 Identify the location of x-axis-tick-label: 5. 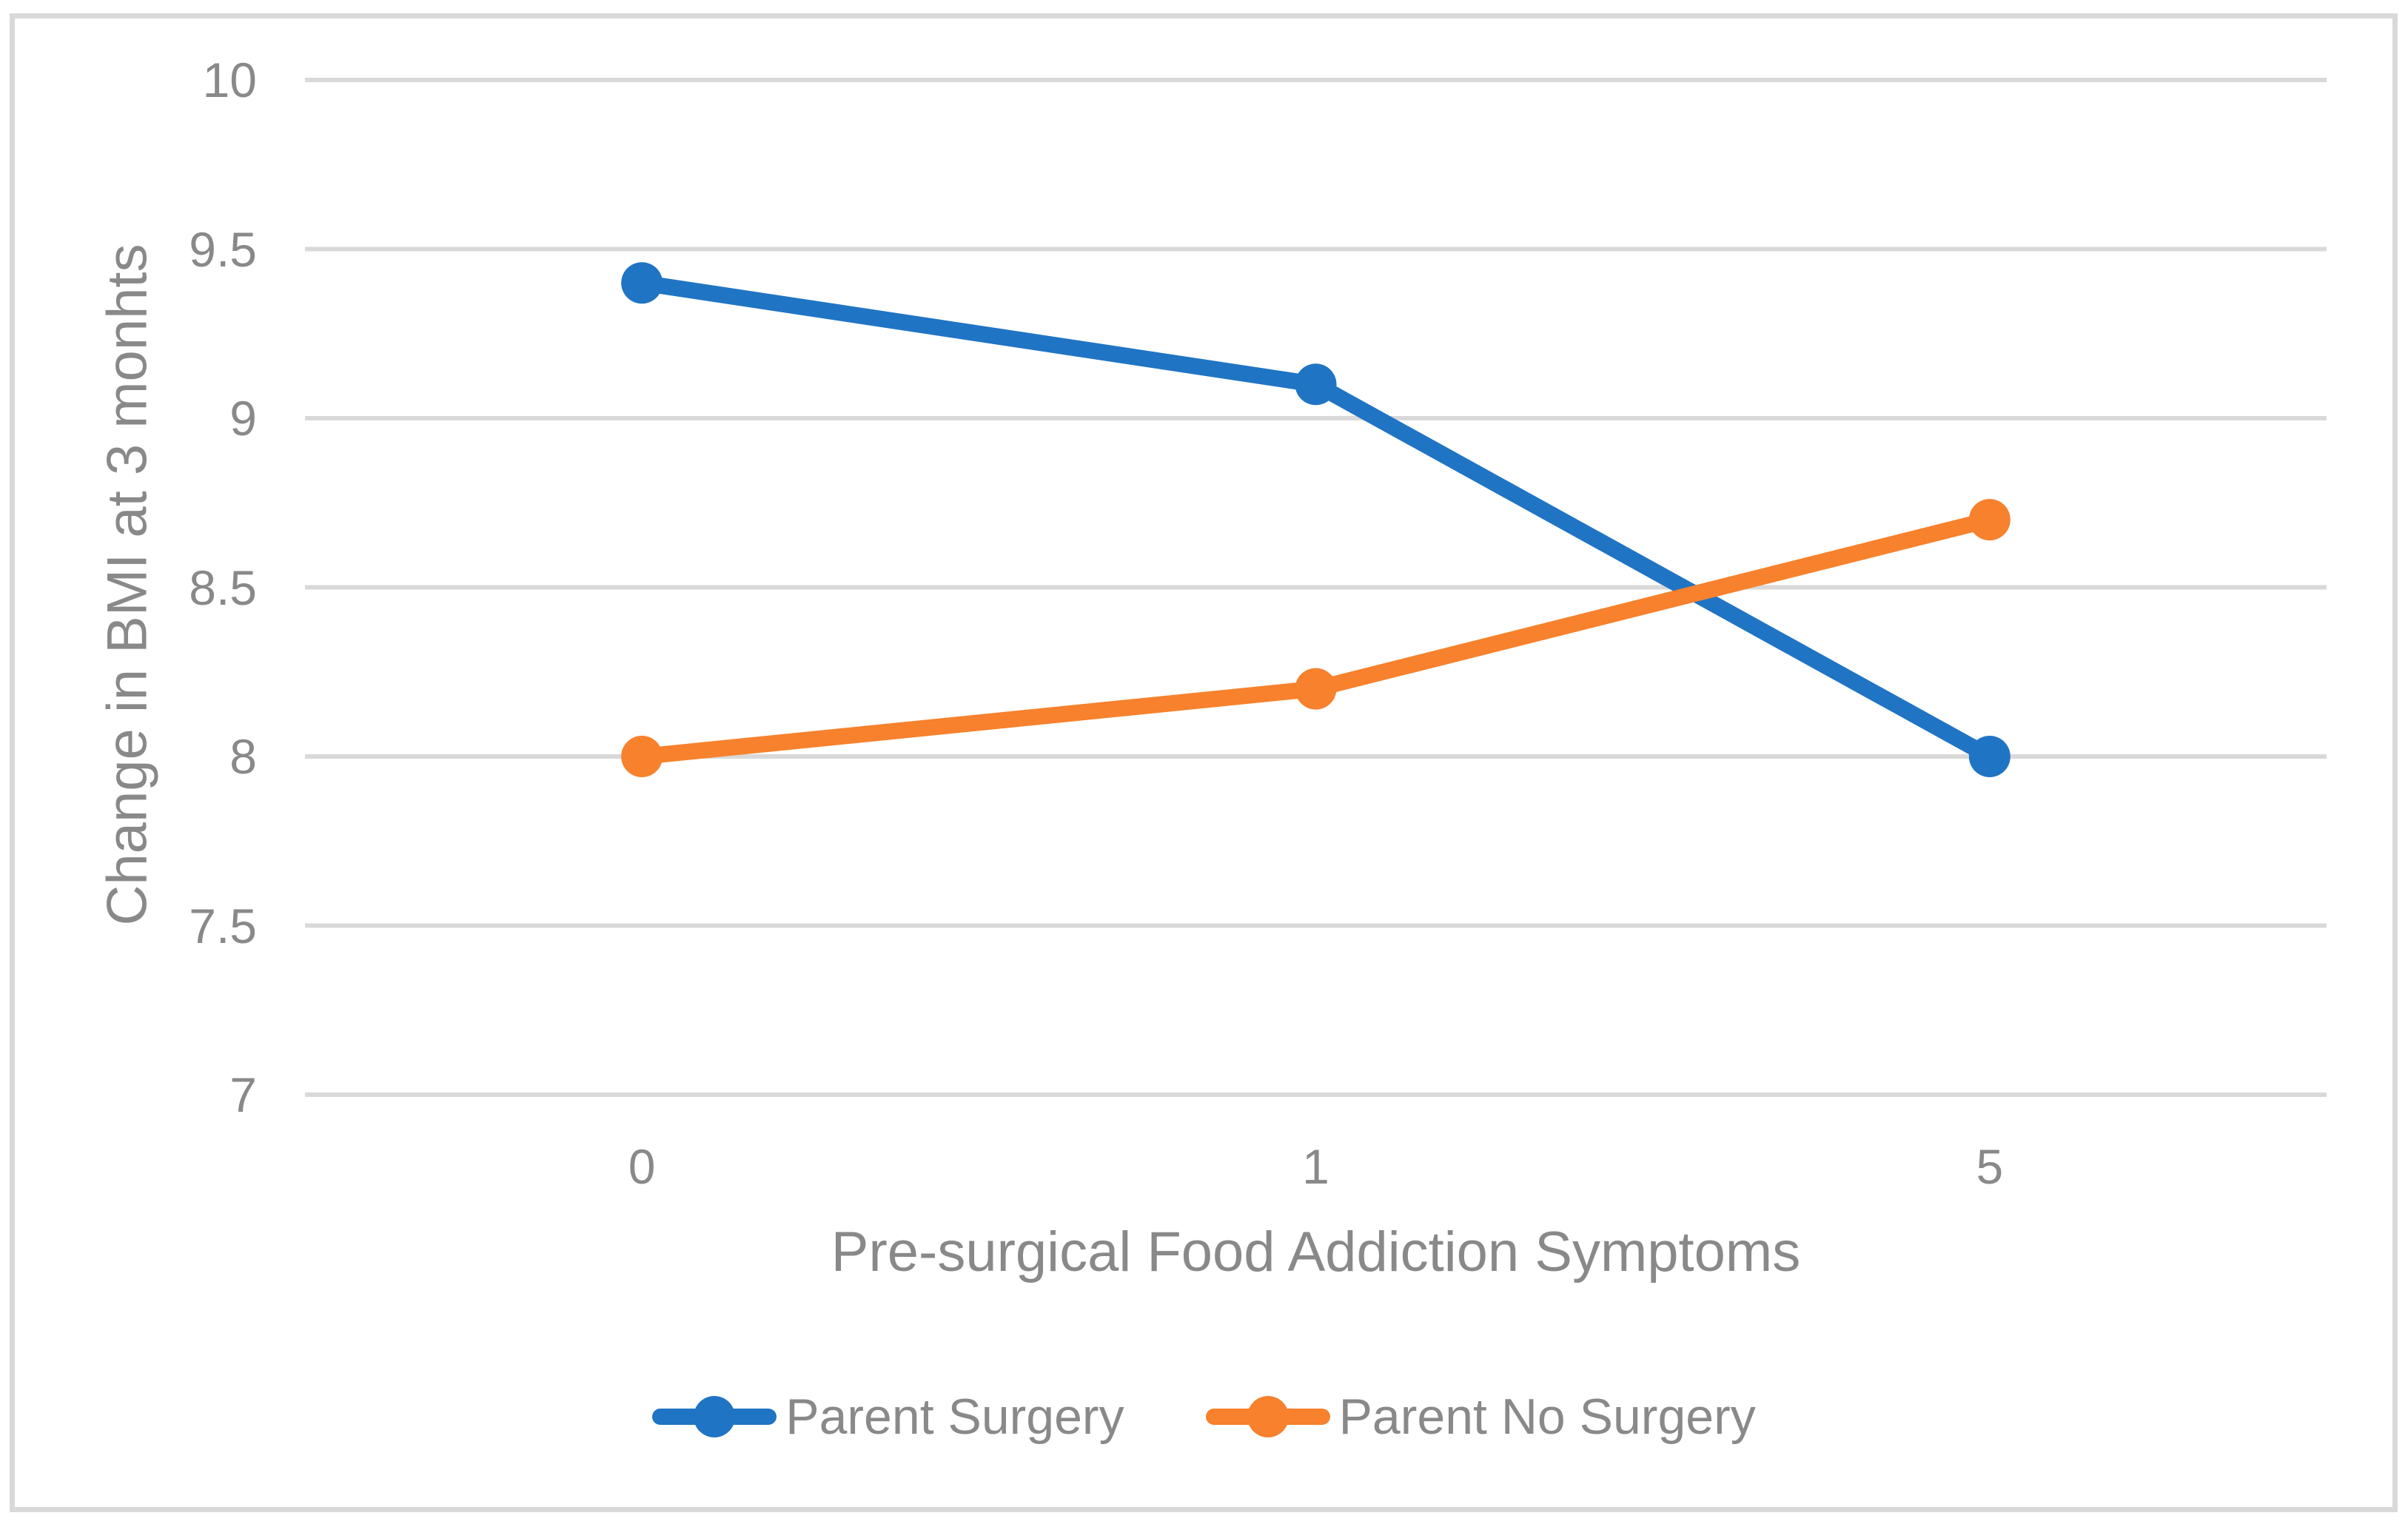
(1990, 1166).